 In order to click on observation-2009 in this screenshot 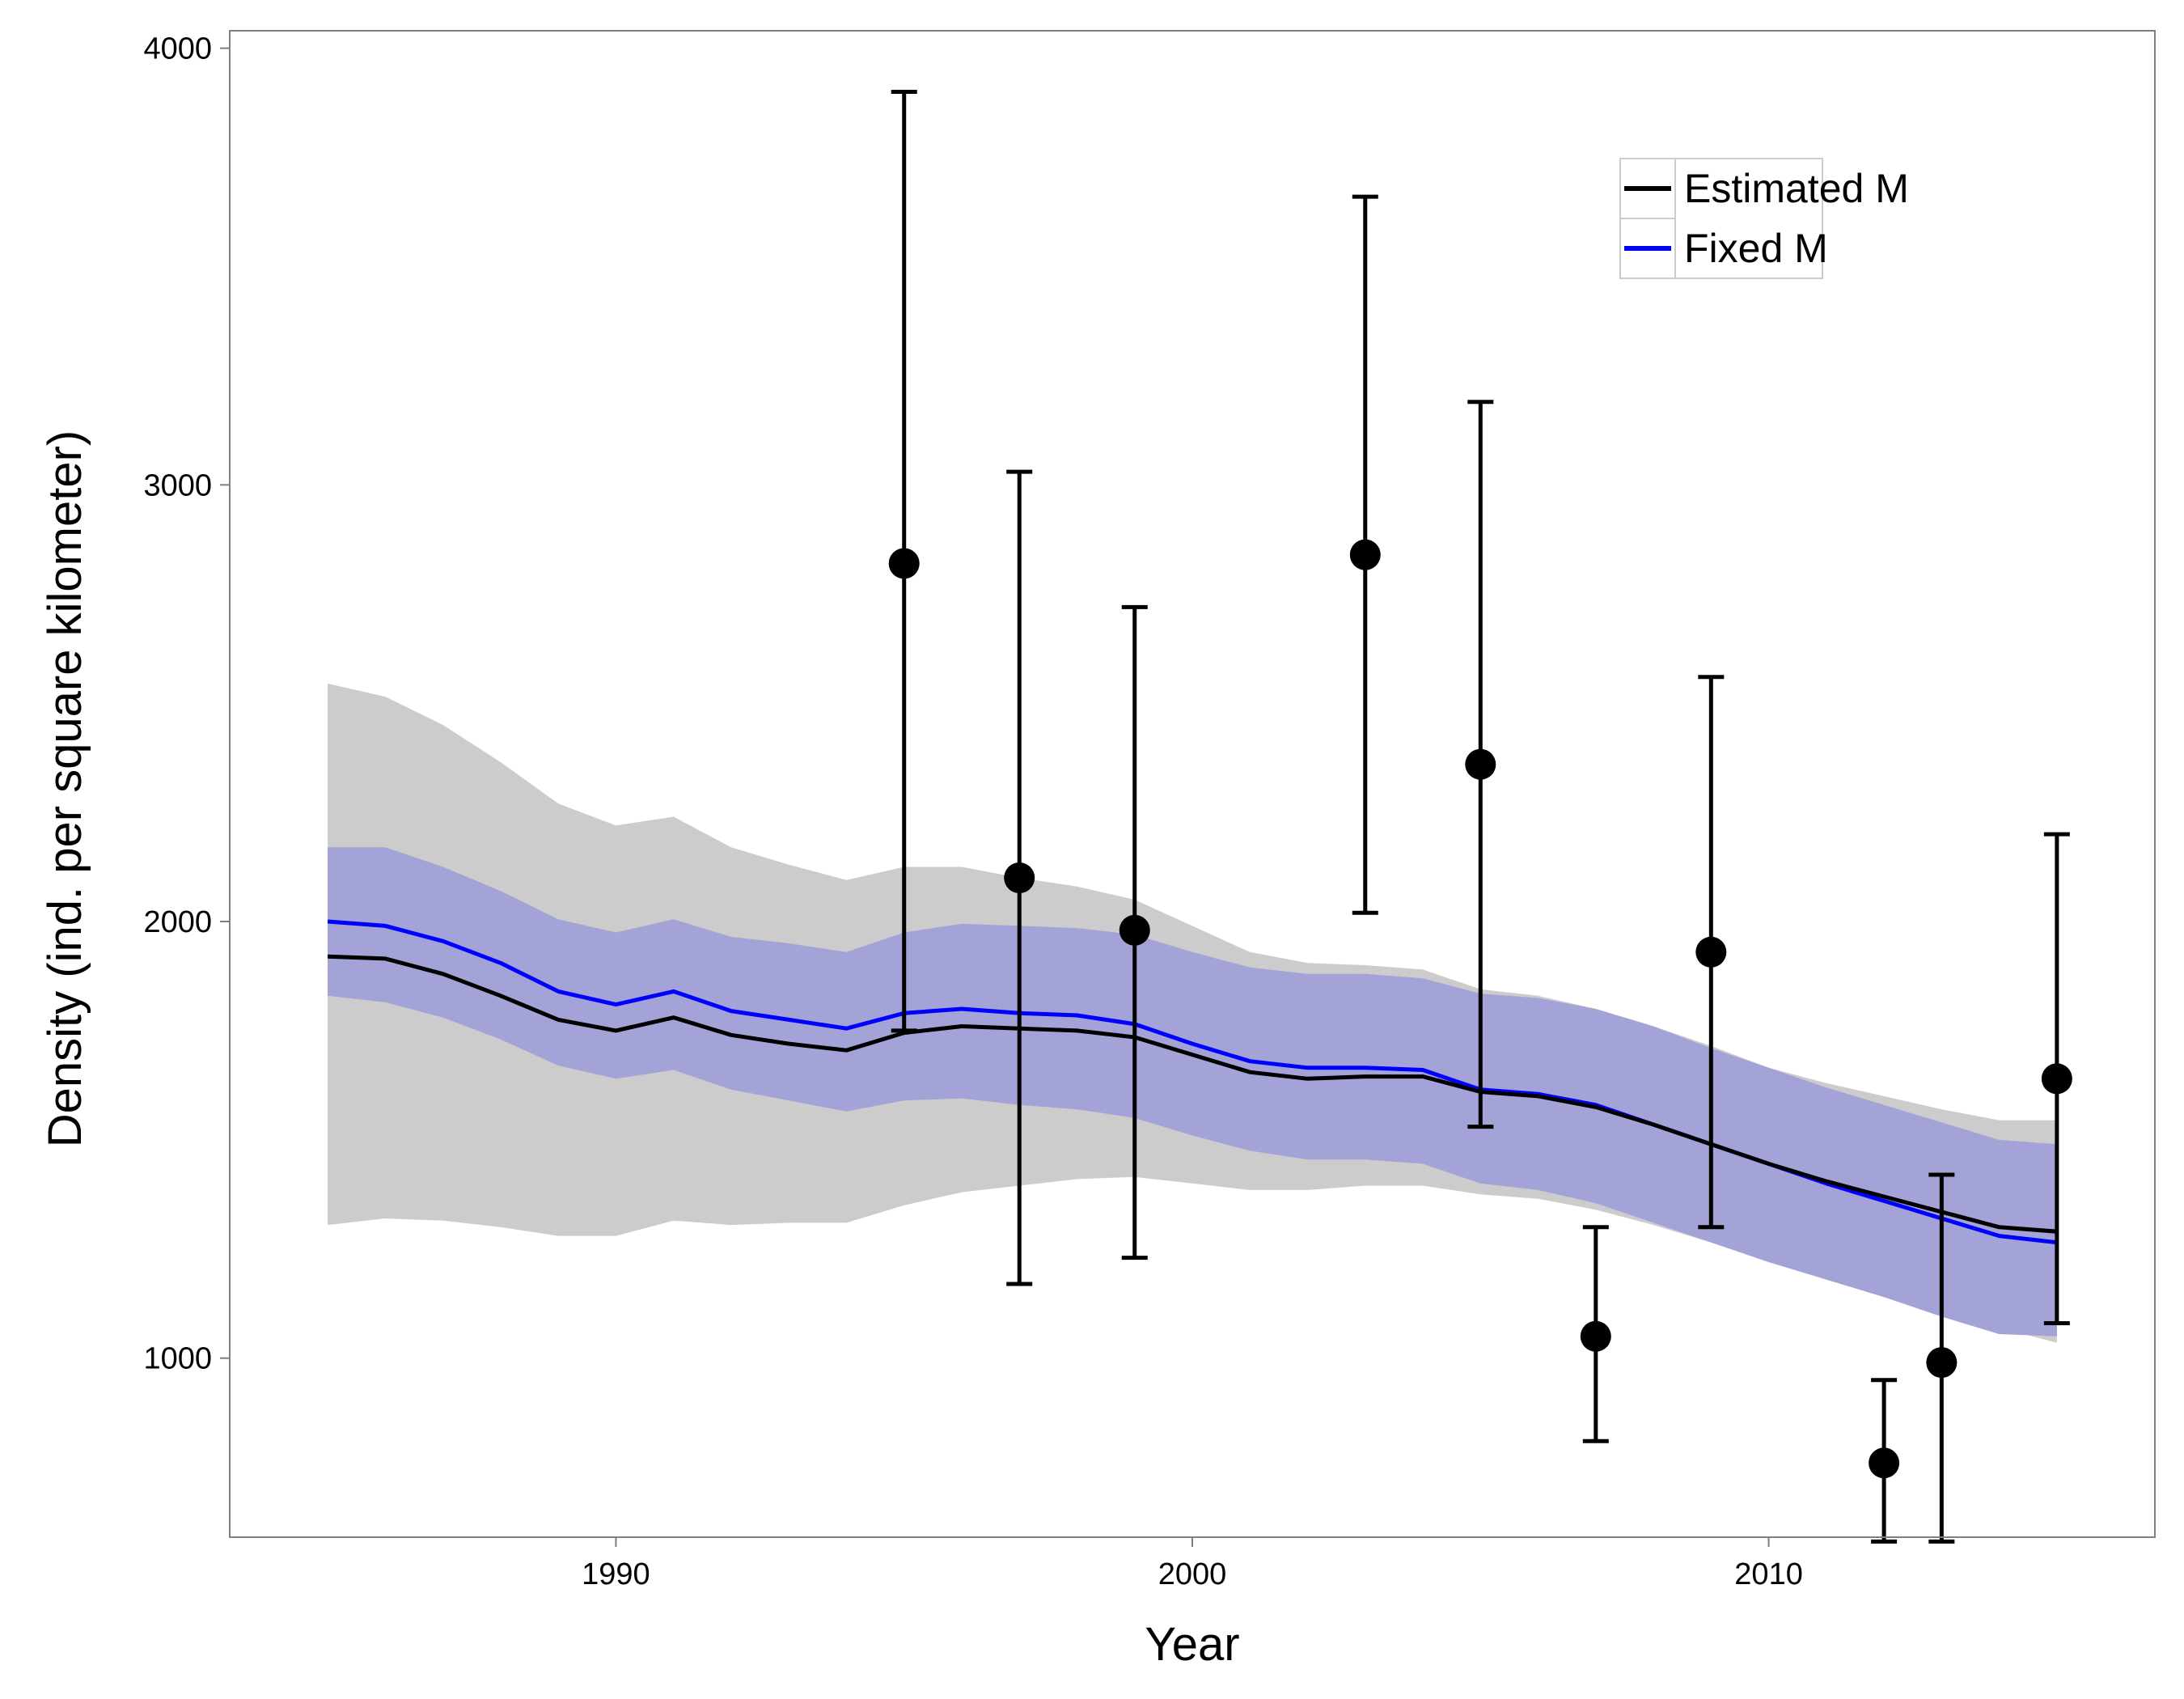, I will do `click(1711, 953)`.